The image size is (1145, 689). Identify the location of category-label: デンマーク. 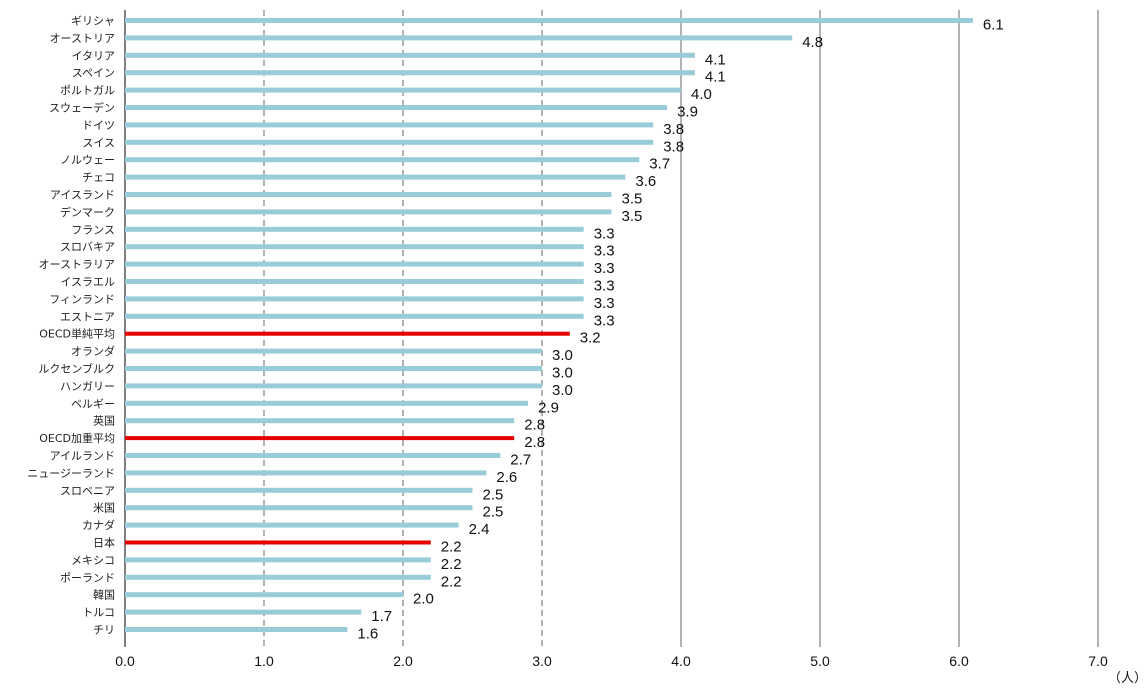
(87, 212).